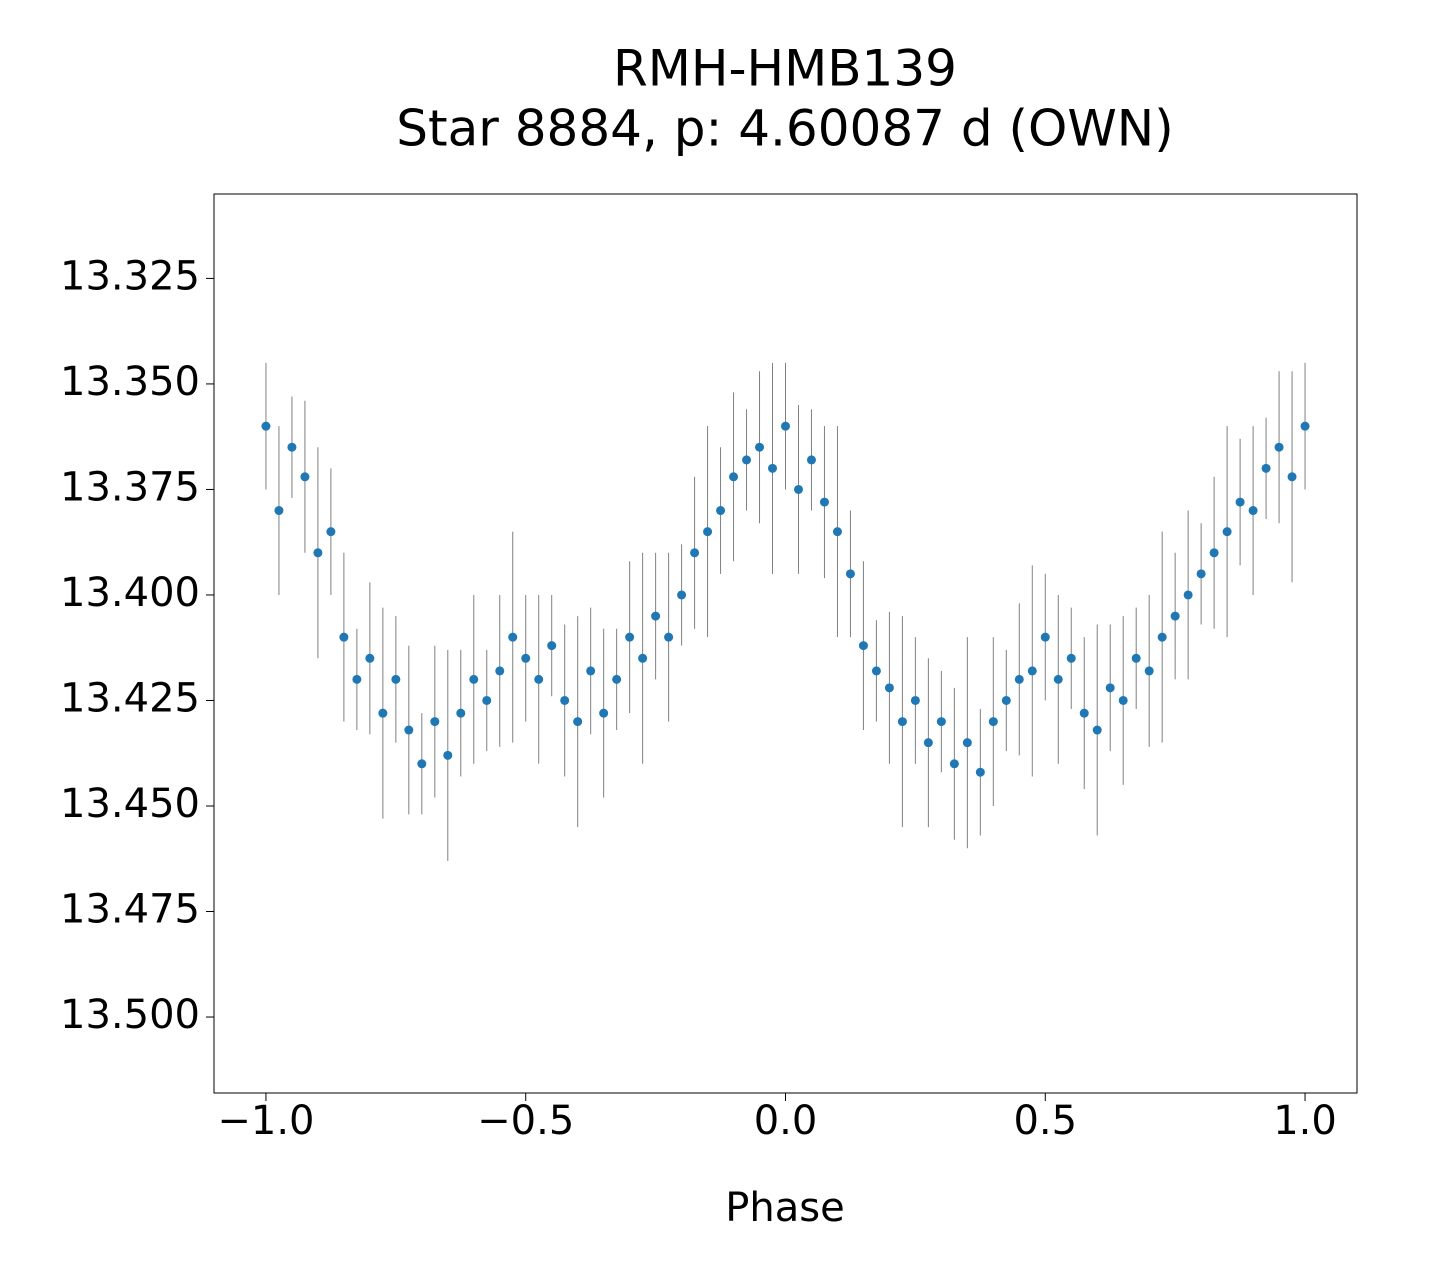 The width and height of the screenshot is (1440, 1280). What do you see at coordinates (130, 487) in the screenshot?
I see `y-tick-label: 13.375` at bounding box center [130, 487].